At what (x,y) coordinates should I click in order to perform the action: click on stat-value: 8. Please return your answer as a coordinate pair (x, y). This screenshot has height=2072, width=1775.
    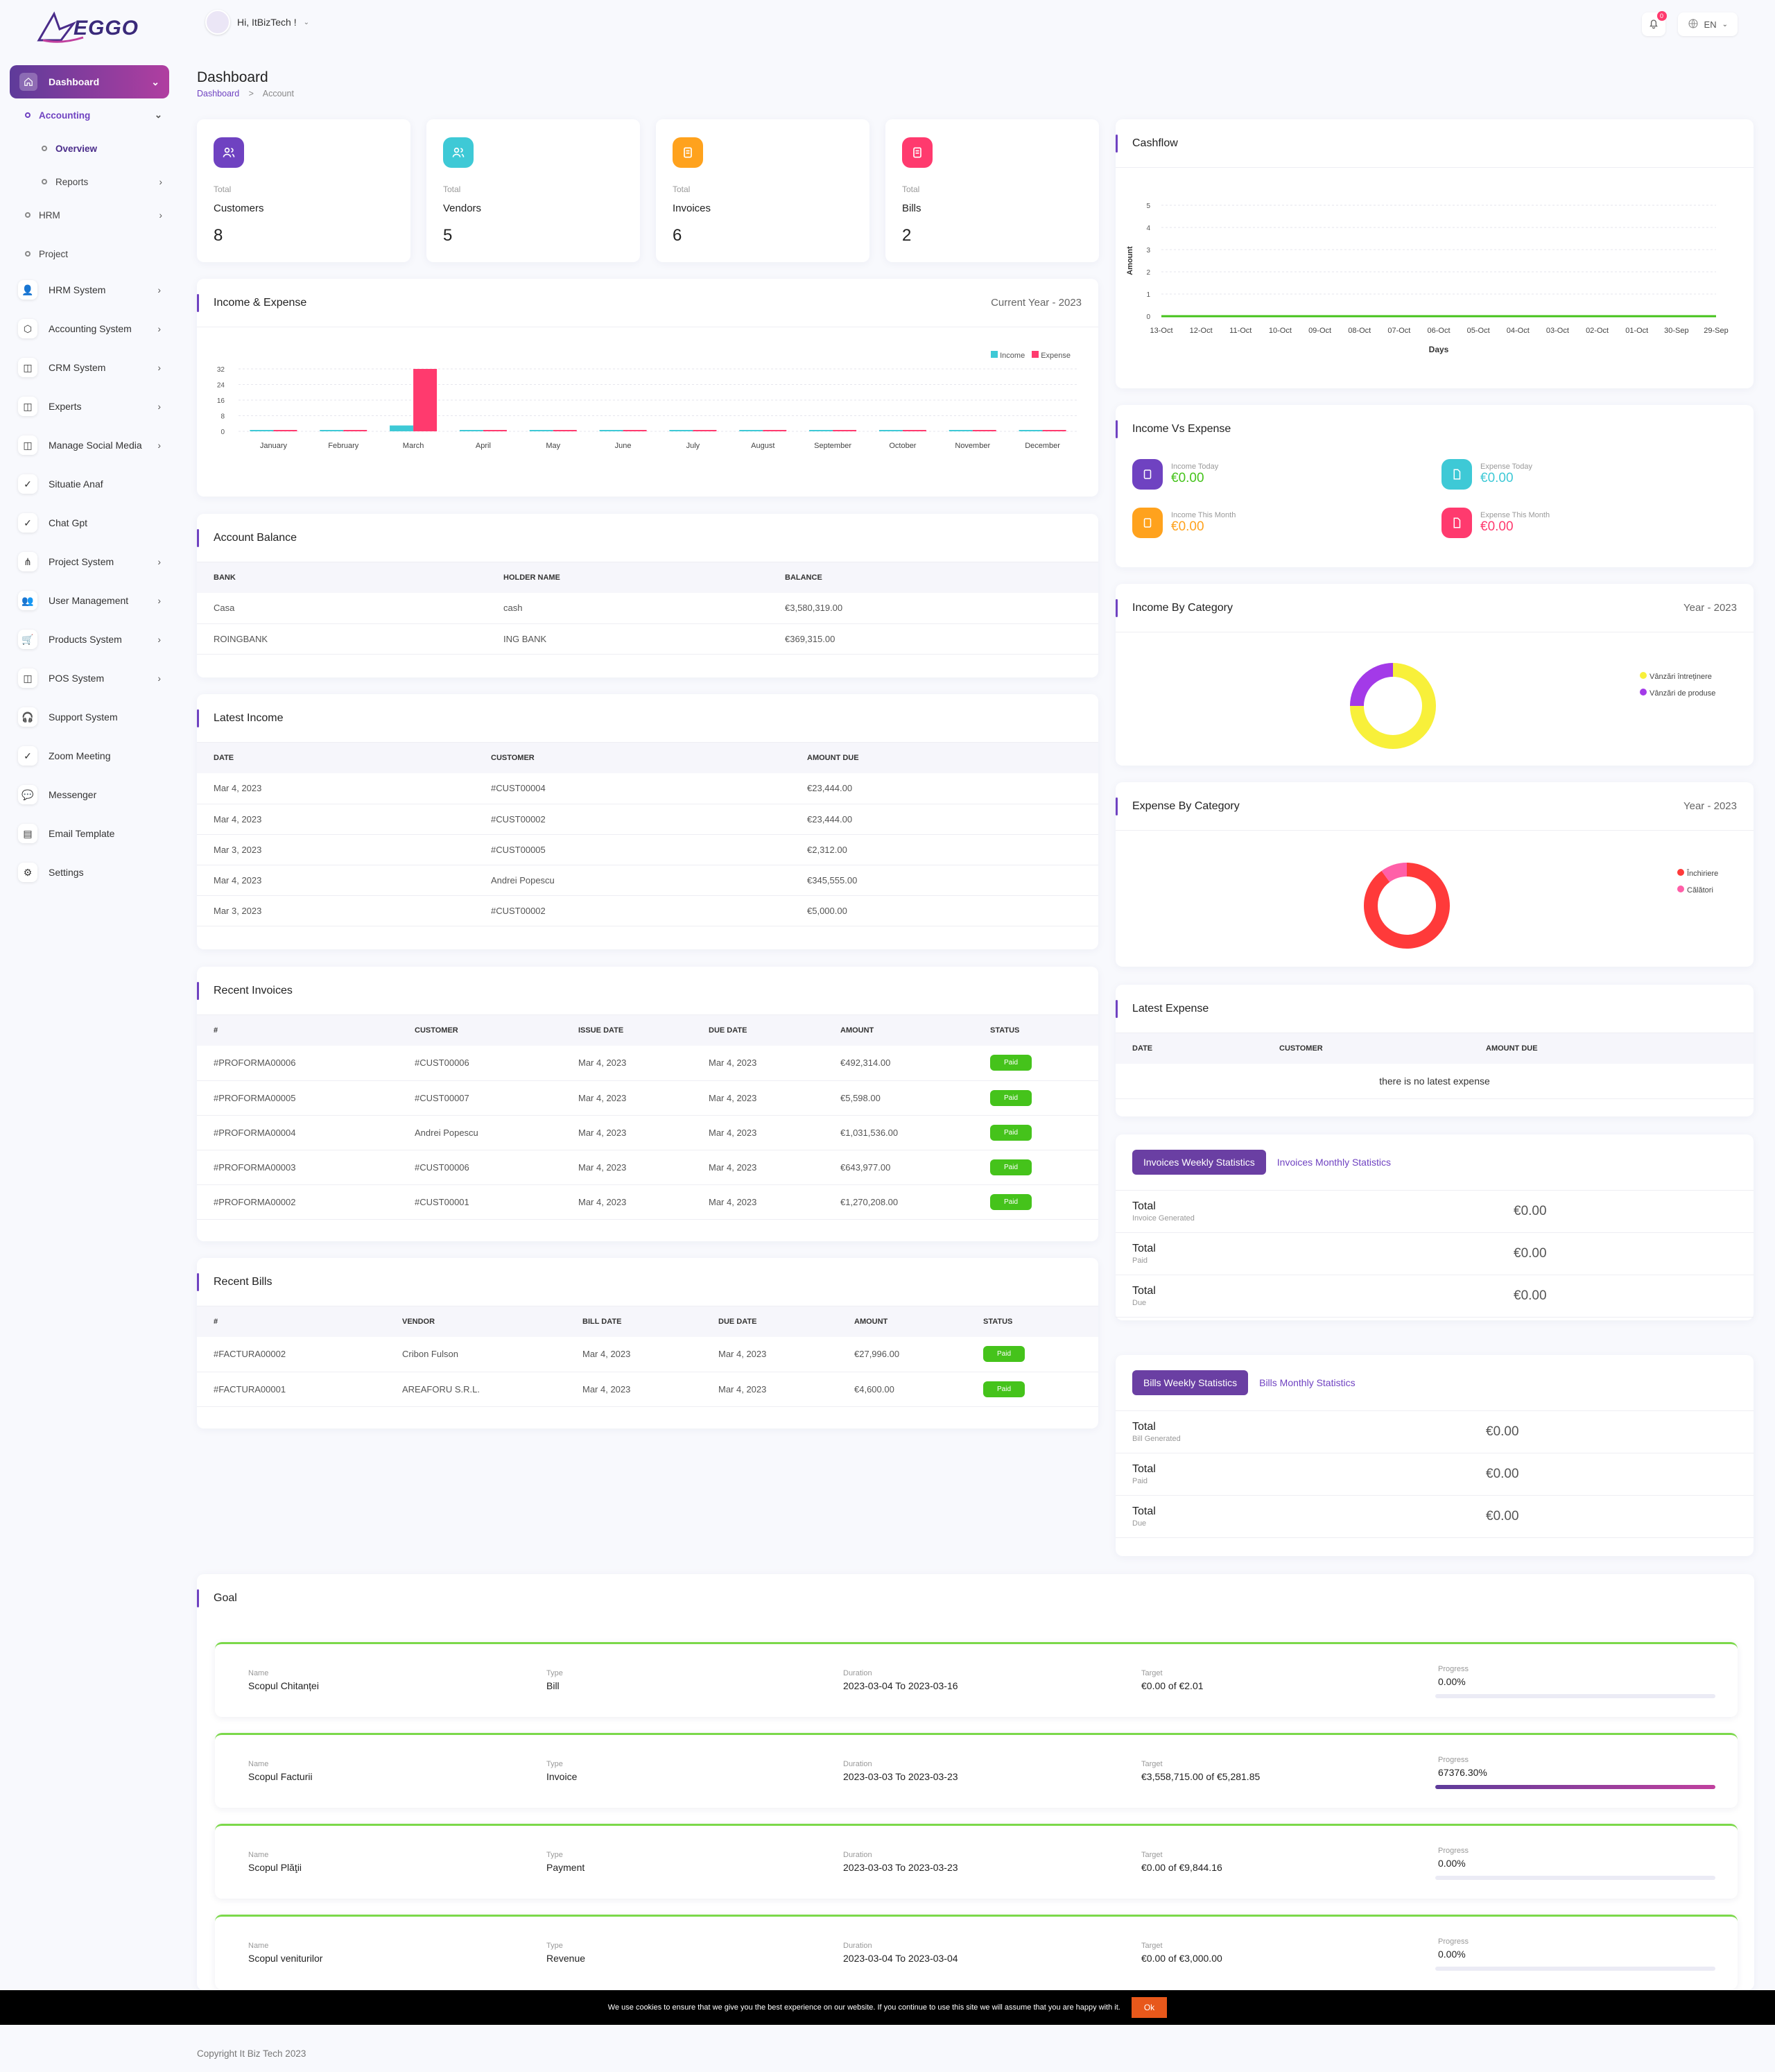
    Looking at the image, I should click on (219, 235).